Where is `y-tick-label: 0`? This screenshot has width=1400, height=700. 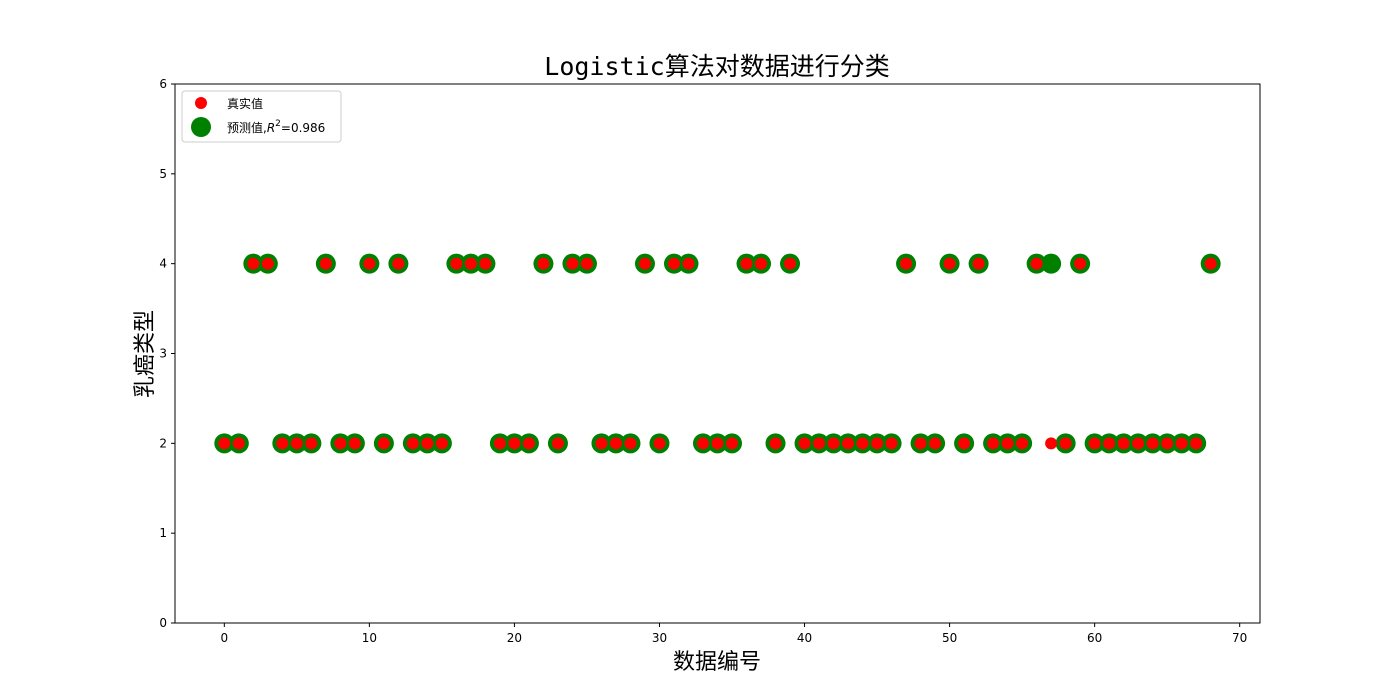 y-tick-label: 0 is located at coordinates (163, 623).